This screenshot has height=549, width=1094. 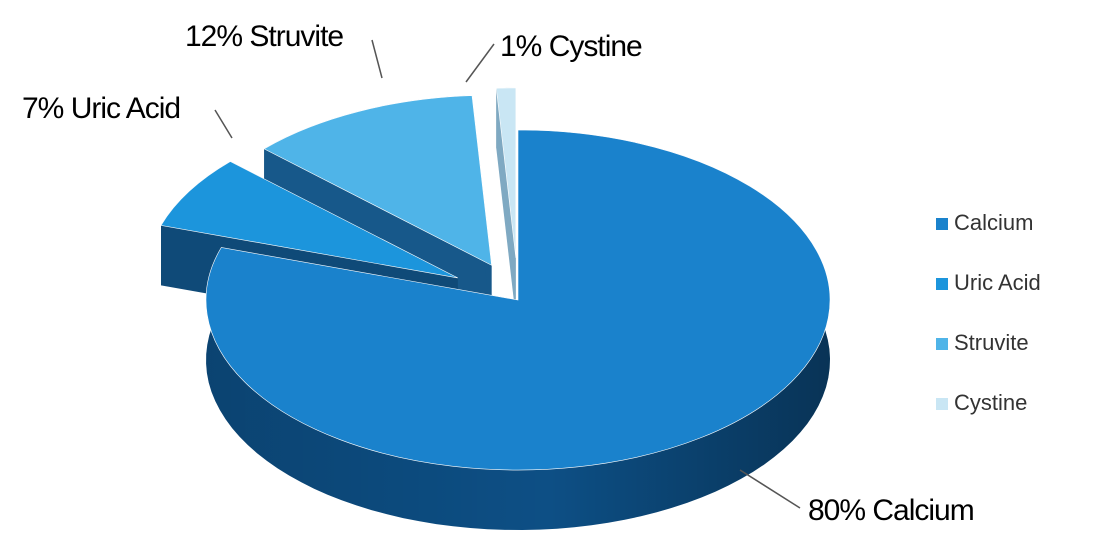 I want to click on leader-line-calcium, so click(x=770, y=489).